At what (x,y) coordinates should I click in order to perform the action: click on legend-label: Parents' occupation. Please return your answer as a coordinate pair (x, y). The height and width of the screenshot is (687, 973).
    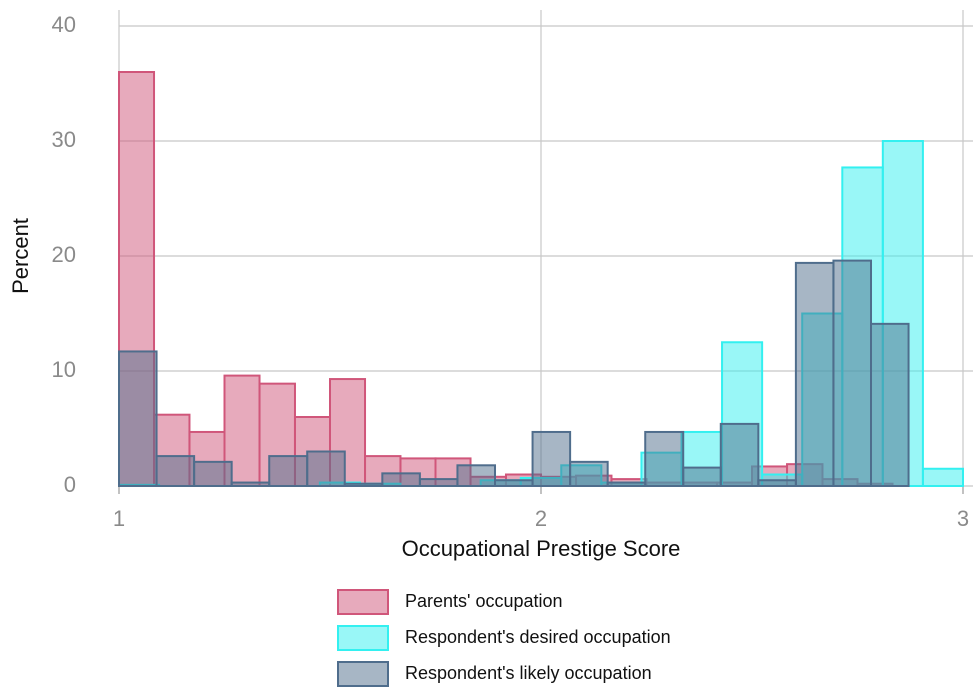
    Looking at the image, I should click on (484, 601).